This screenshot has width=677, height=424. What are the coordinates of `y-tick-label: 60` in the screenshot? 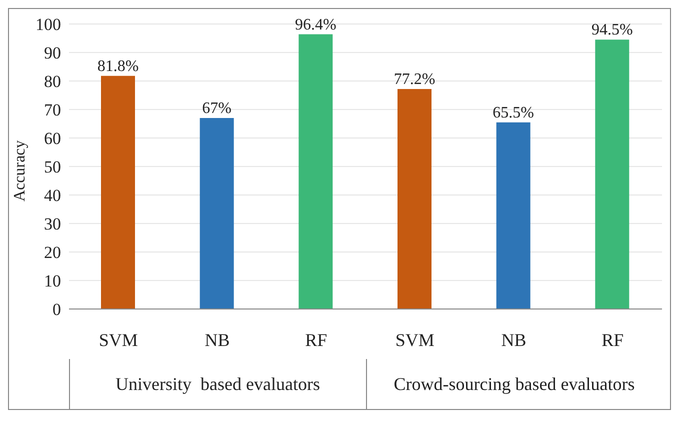 It's located at (52, 138).